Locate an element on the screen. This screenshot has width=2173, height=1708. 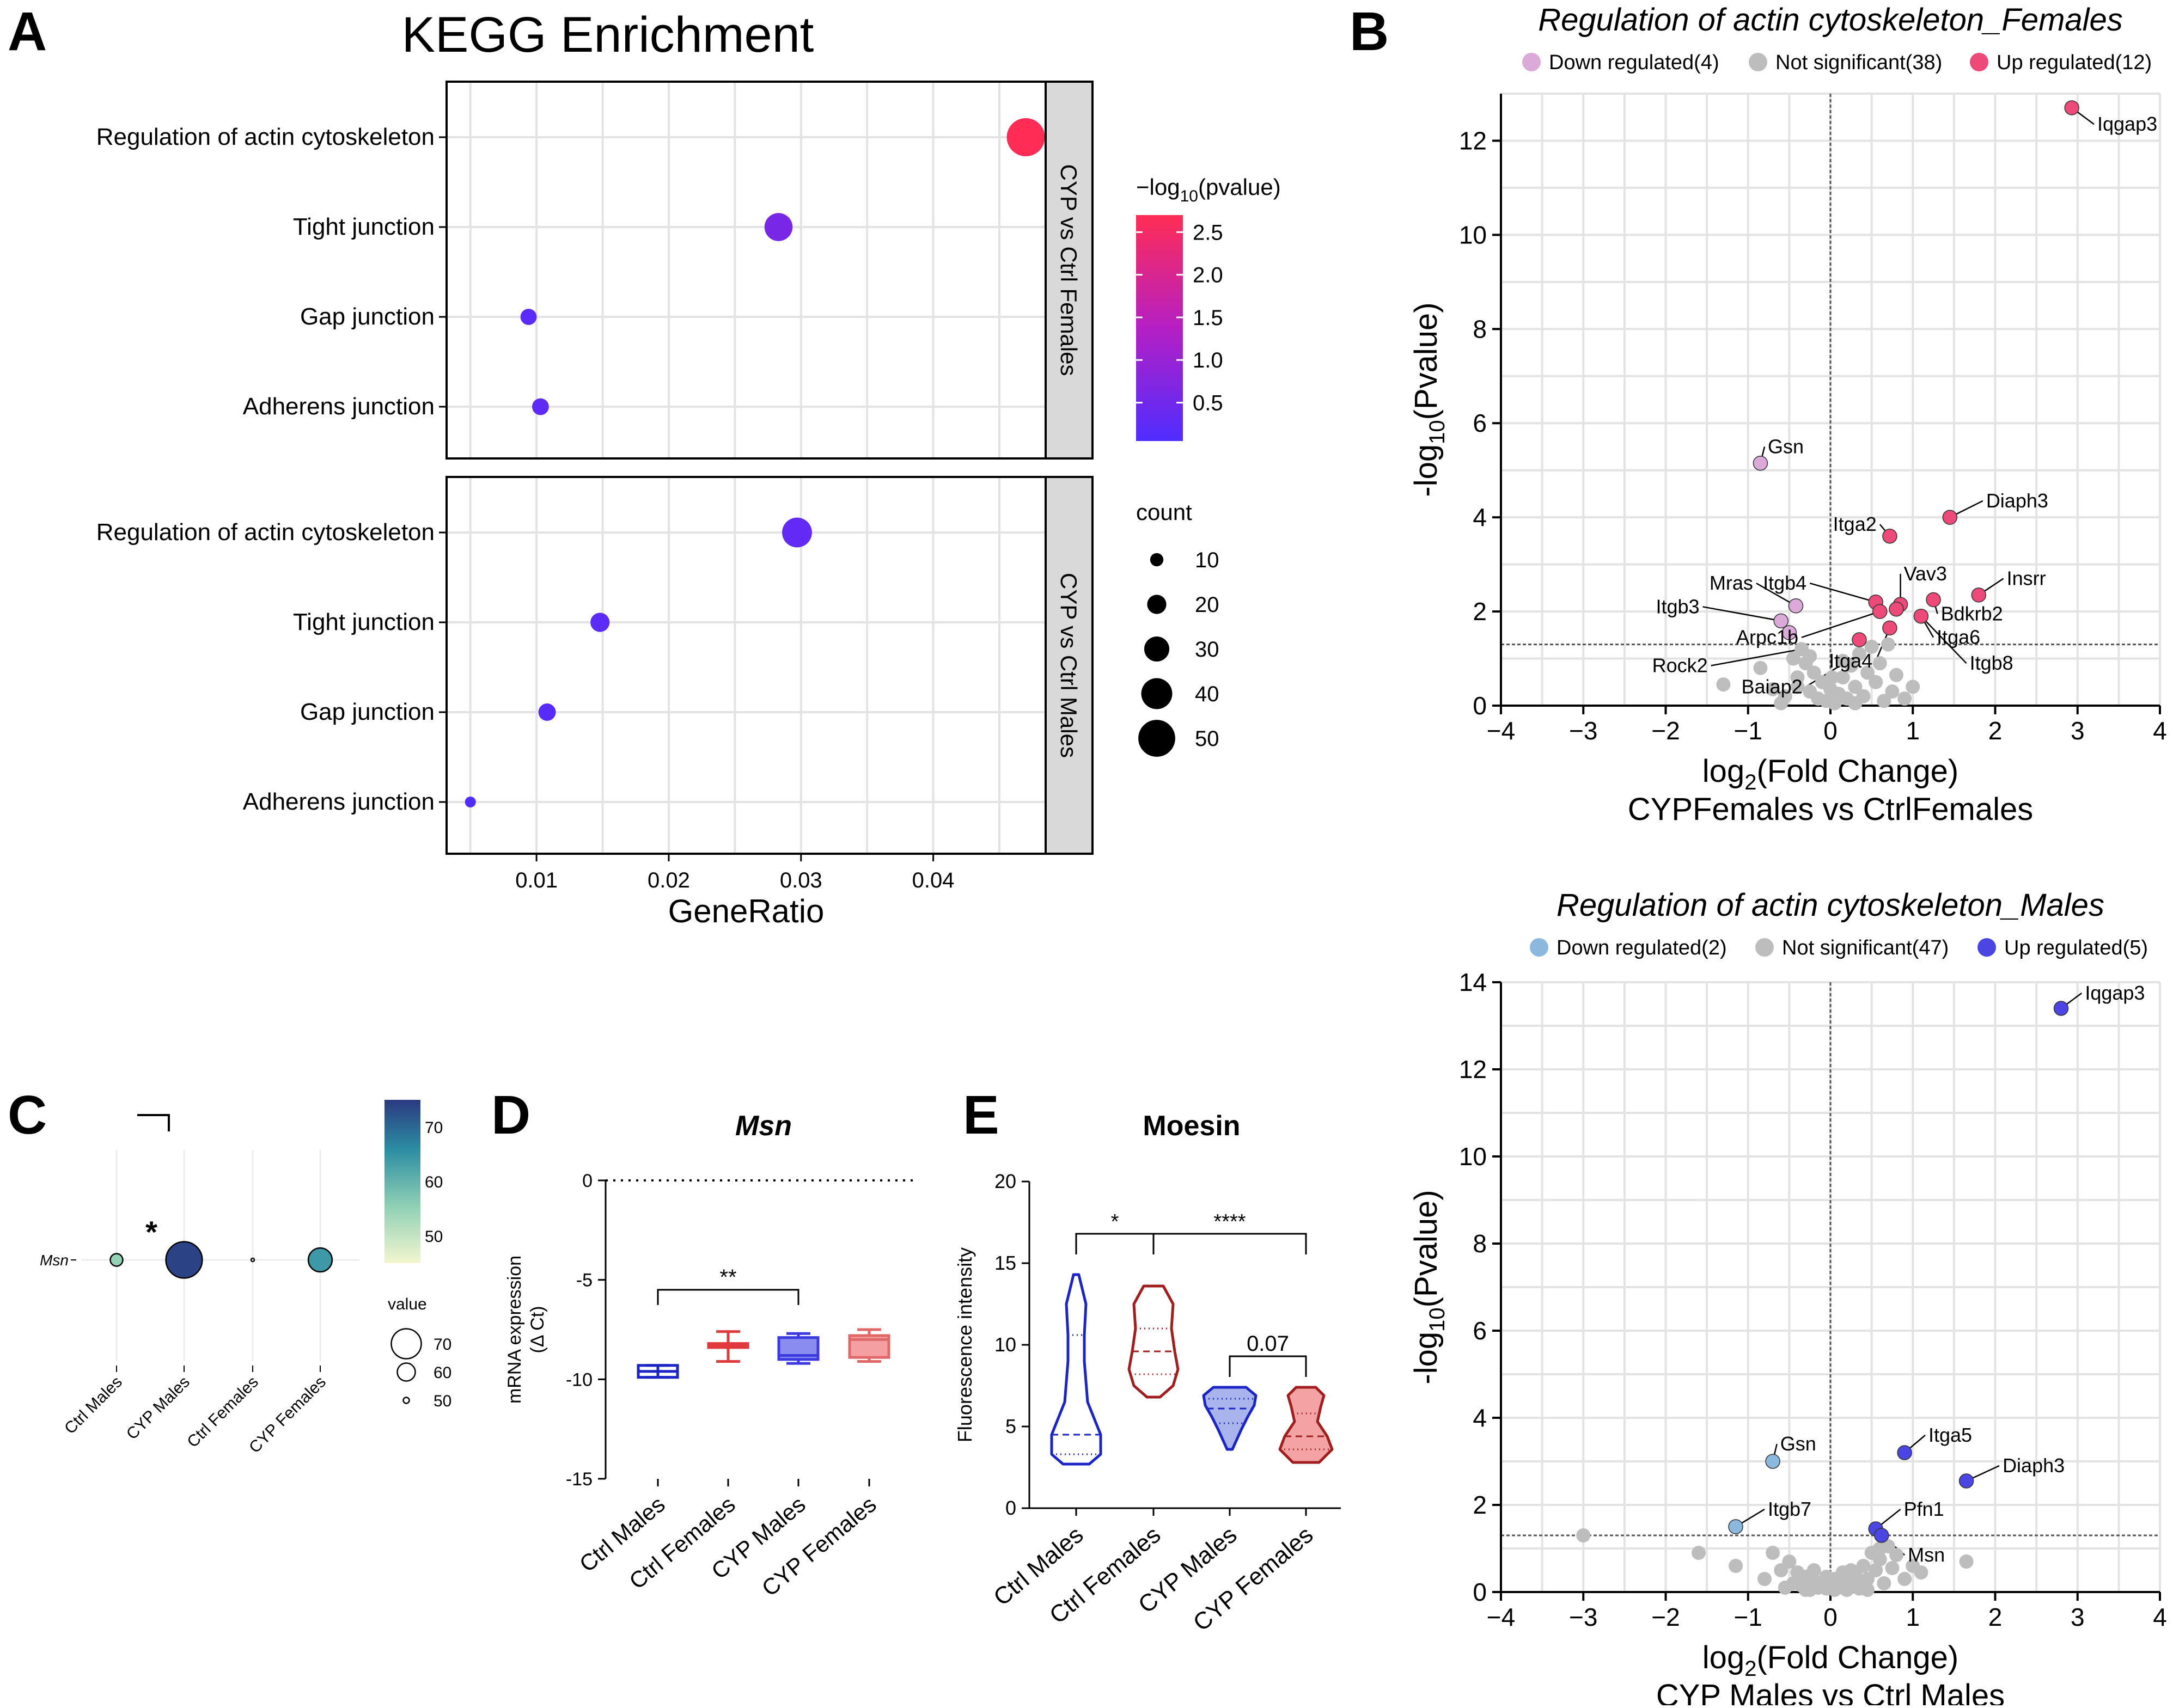
facet-strip-males is located at coordinates (1069, 665).